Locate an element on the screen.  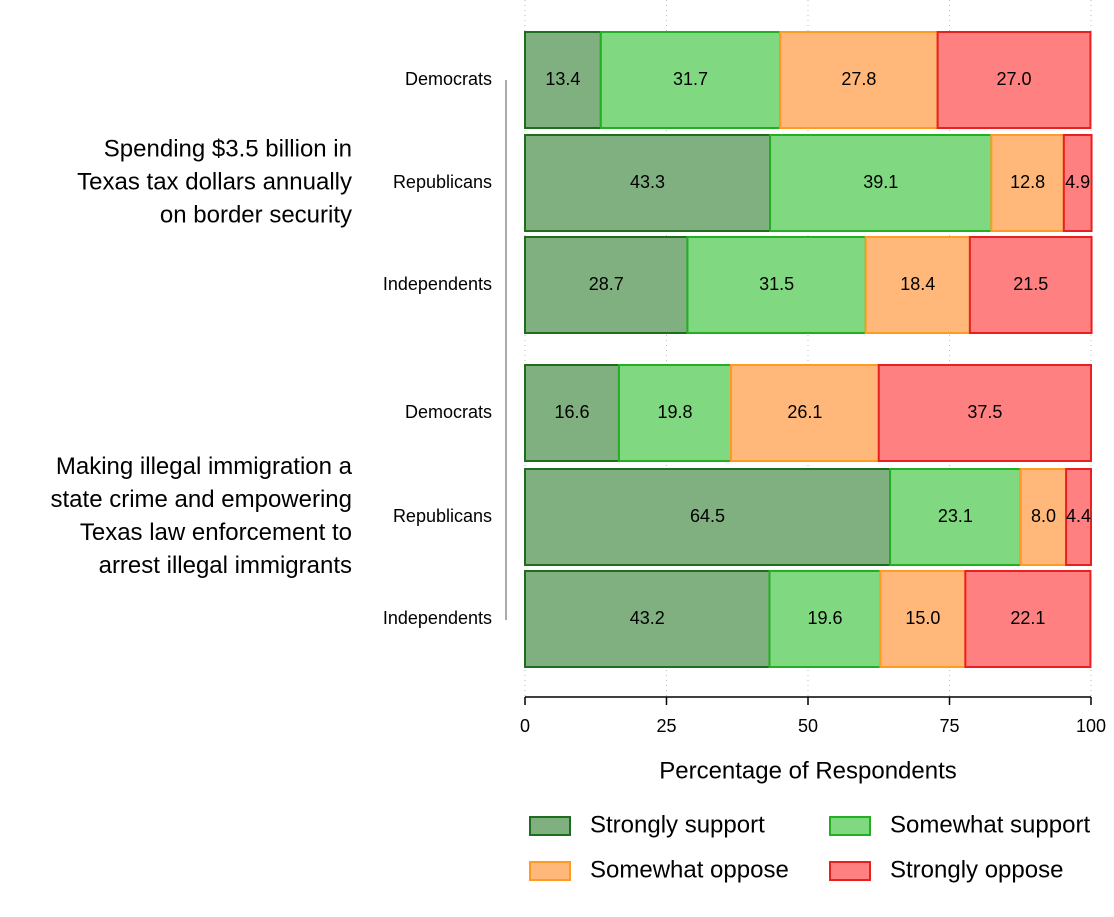
x-tick-label: 50 is located at coordinates (808, 726).